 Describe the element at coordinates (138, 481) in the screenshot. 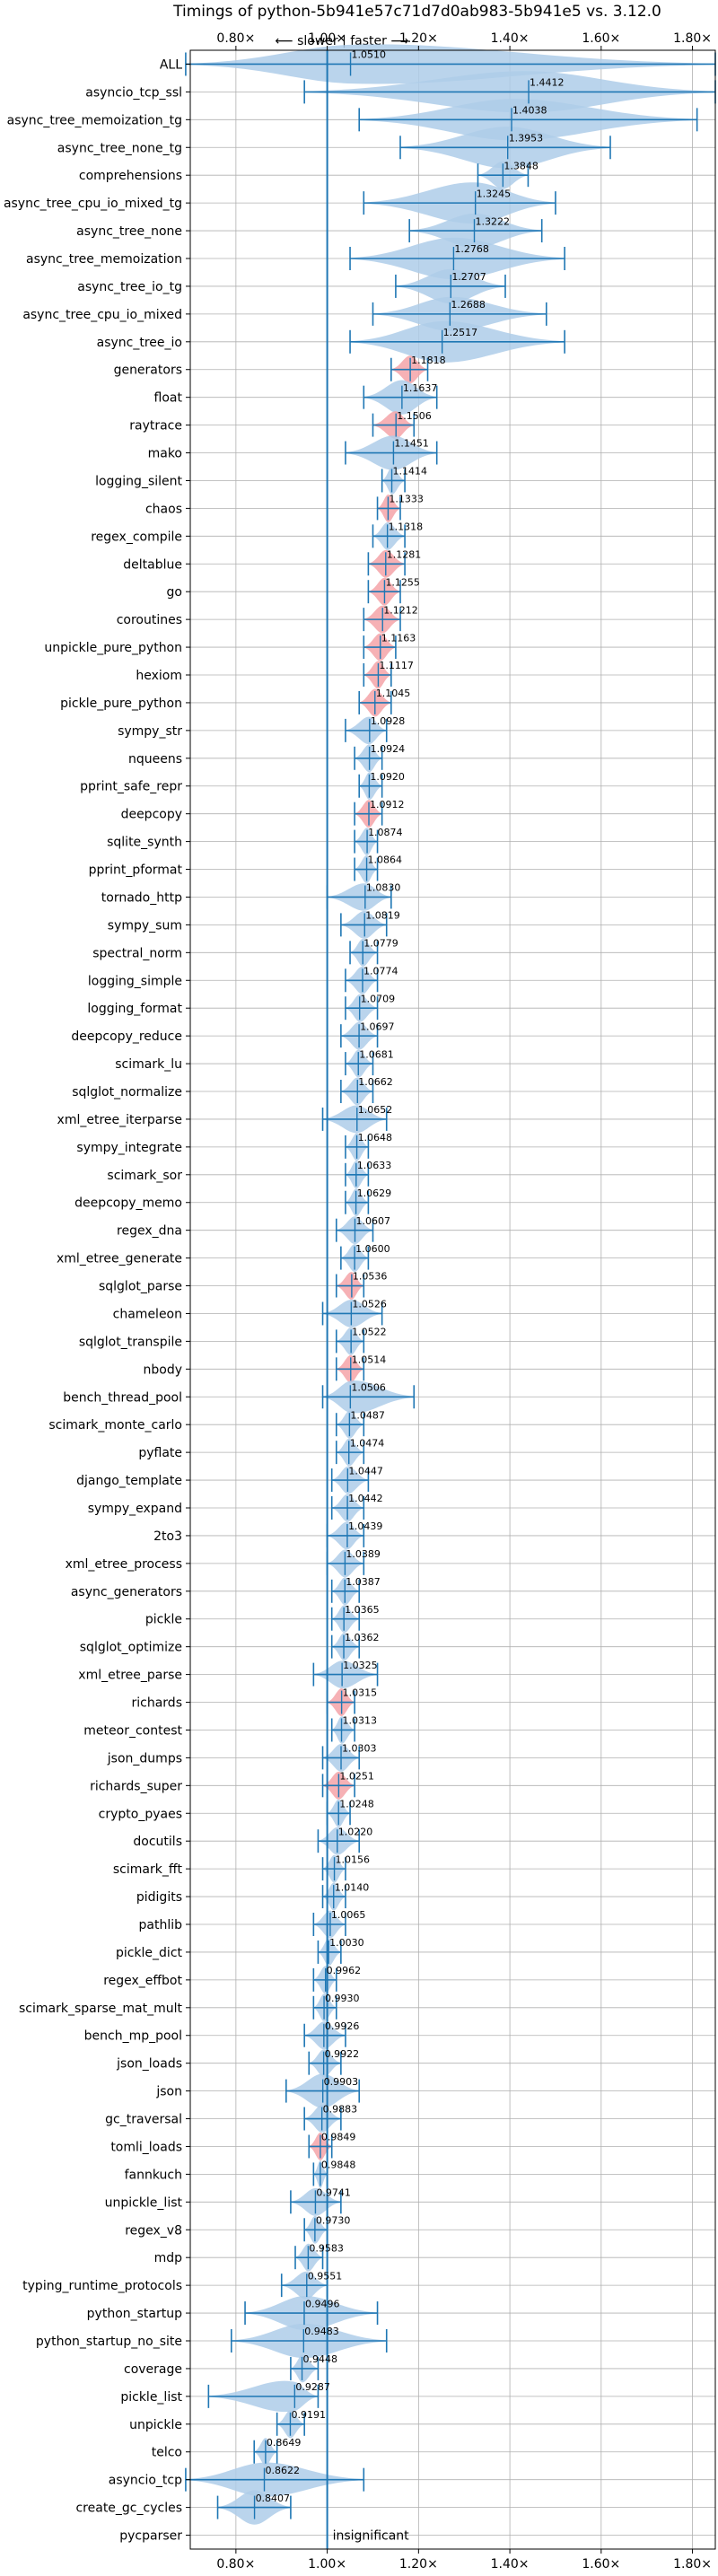

I see `benchmark-label: logging_silent` at that location.